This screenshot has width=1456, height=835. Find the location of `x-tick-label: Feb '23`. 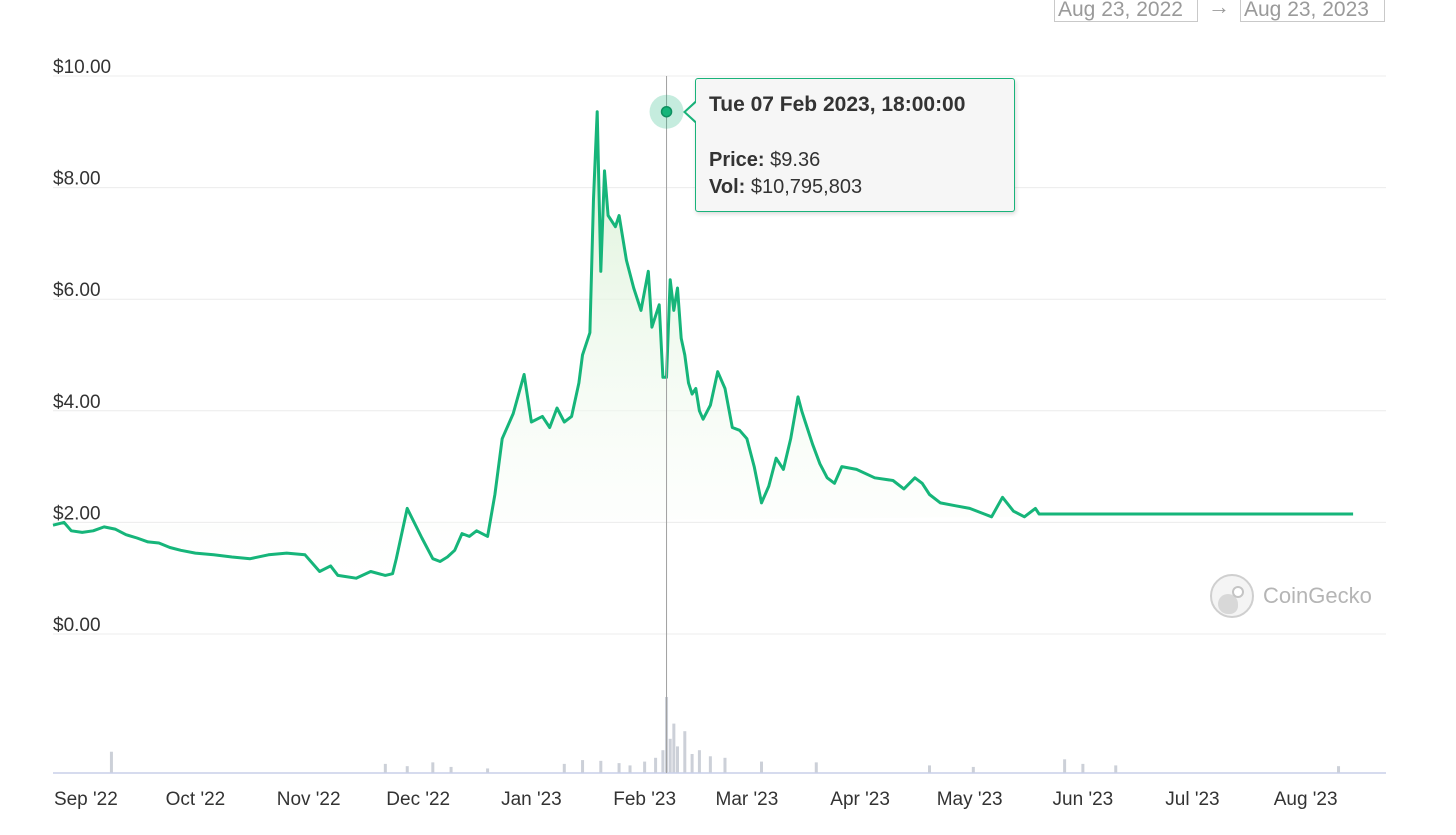

x-tick-label: Feb '23 is located at coordinates (644, 799).